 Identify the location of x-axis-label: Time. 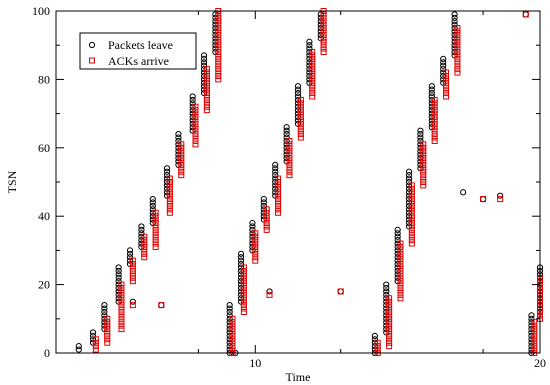
(298, 377).